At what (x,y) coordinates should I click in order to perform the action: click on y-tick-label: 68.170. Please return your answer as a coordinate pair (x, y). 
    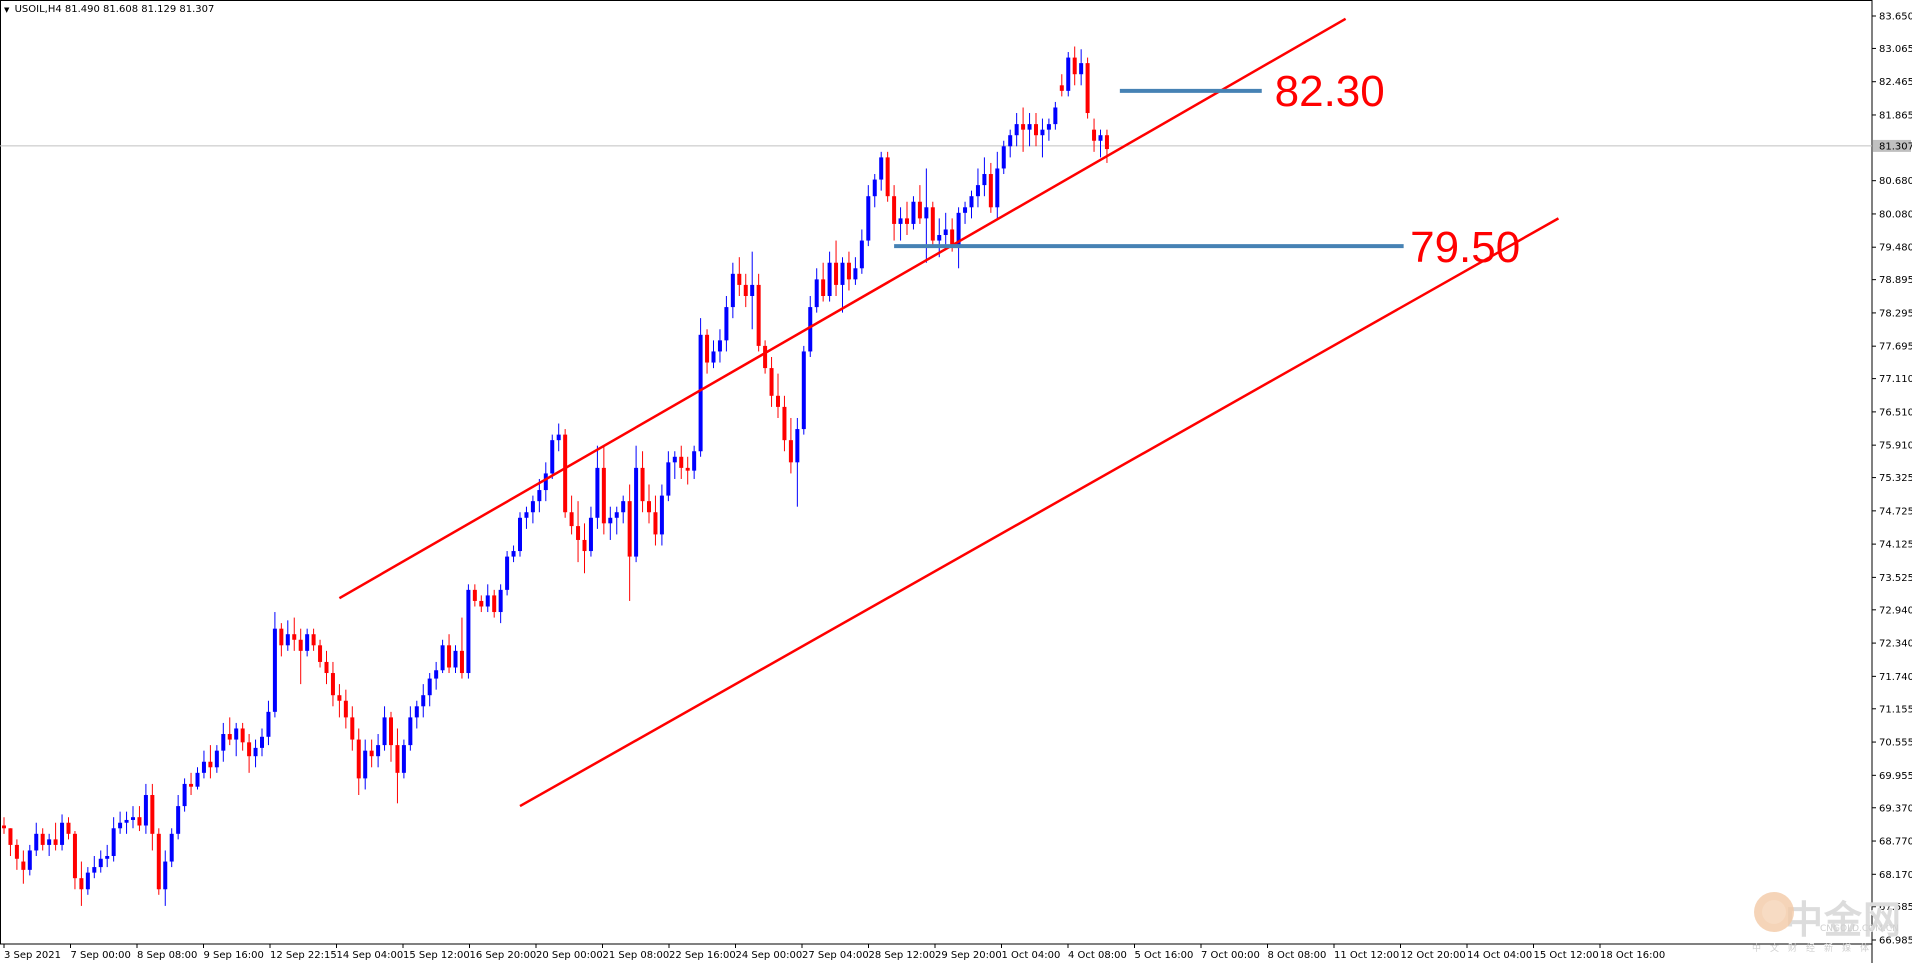
    Looking at the image, I should click on (1895, 875).